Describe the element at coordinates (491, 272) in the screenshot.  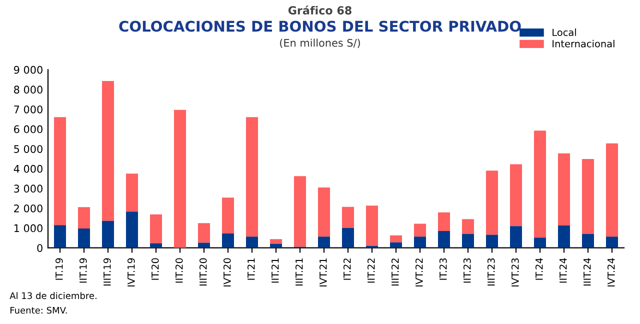
I see `x-tick-label: IIIT.23` at that location.